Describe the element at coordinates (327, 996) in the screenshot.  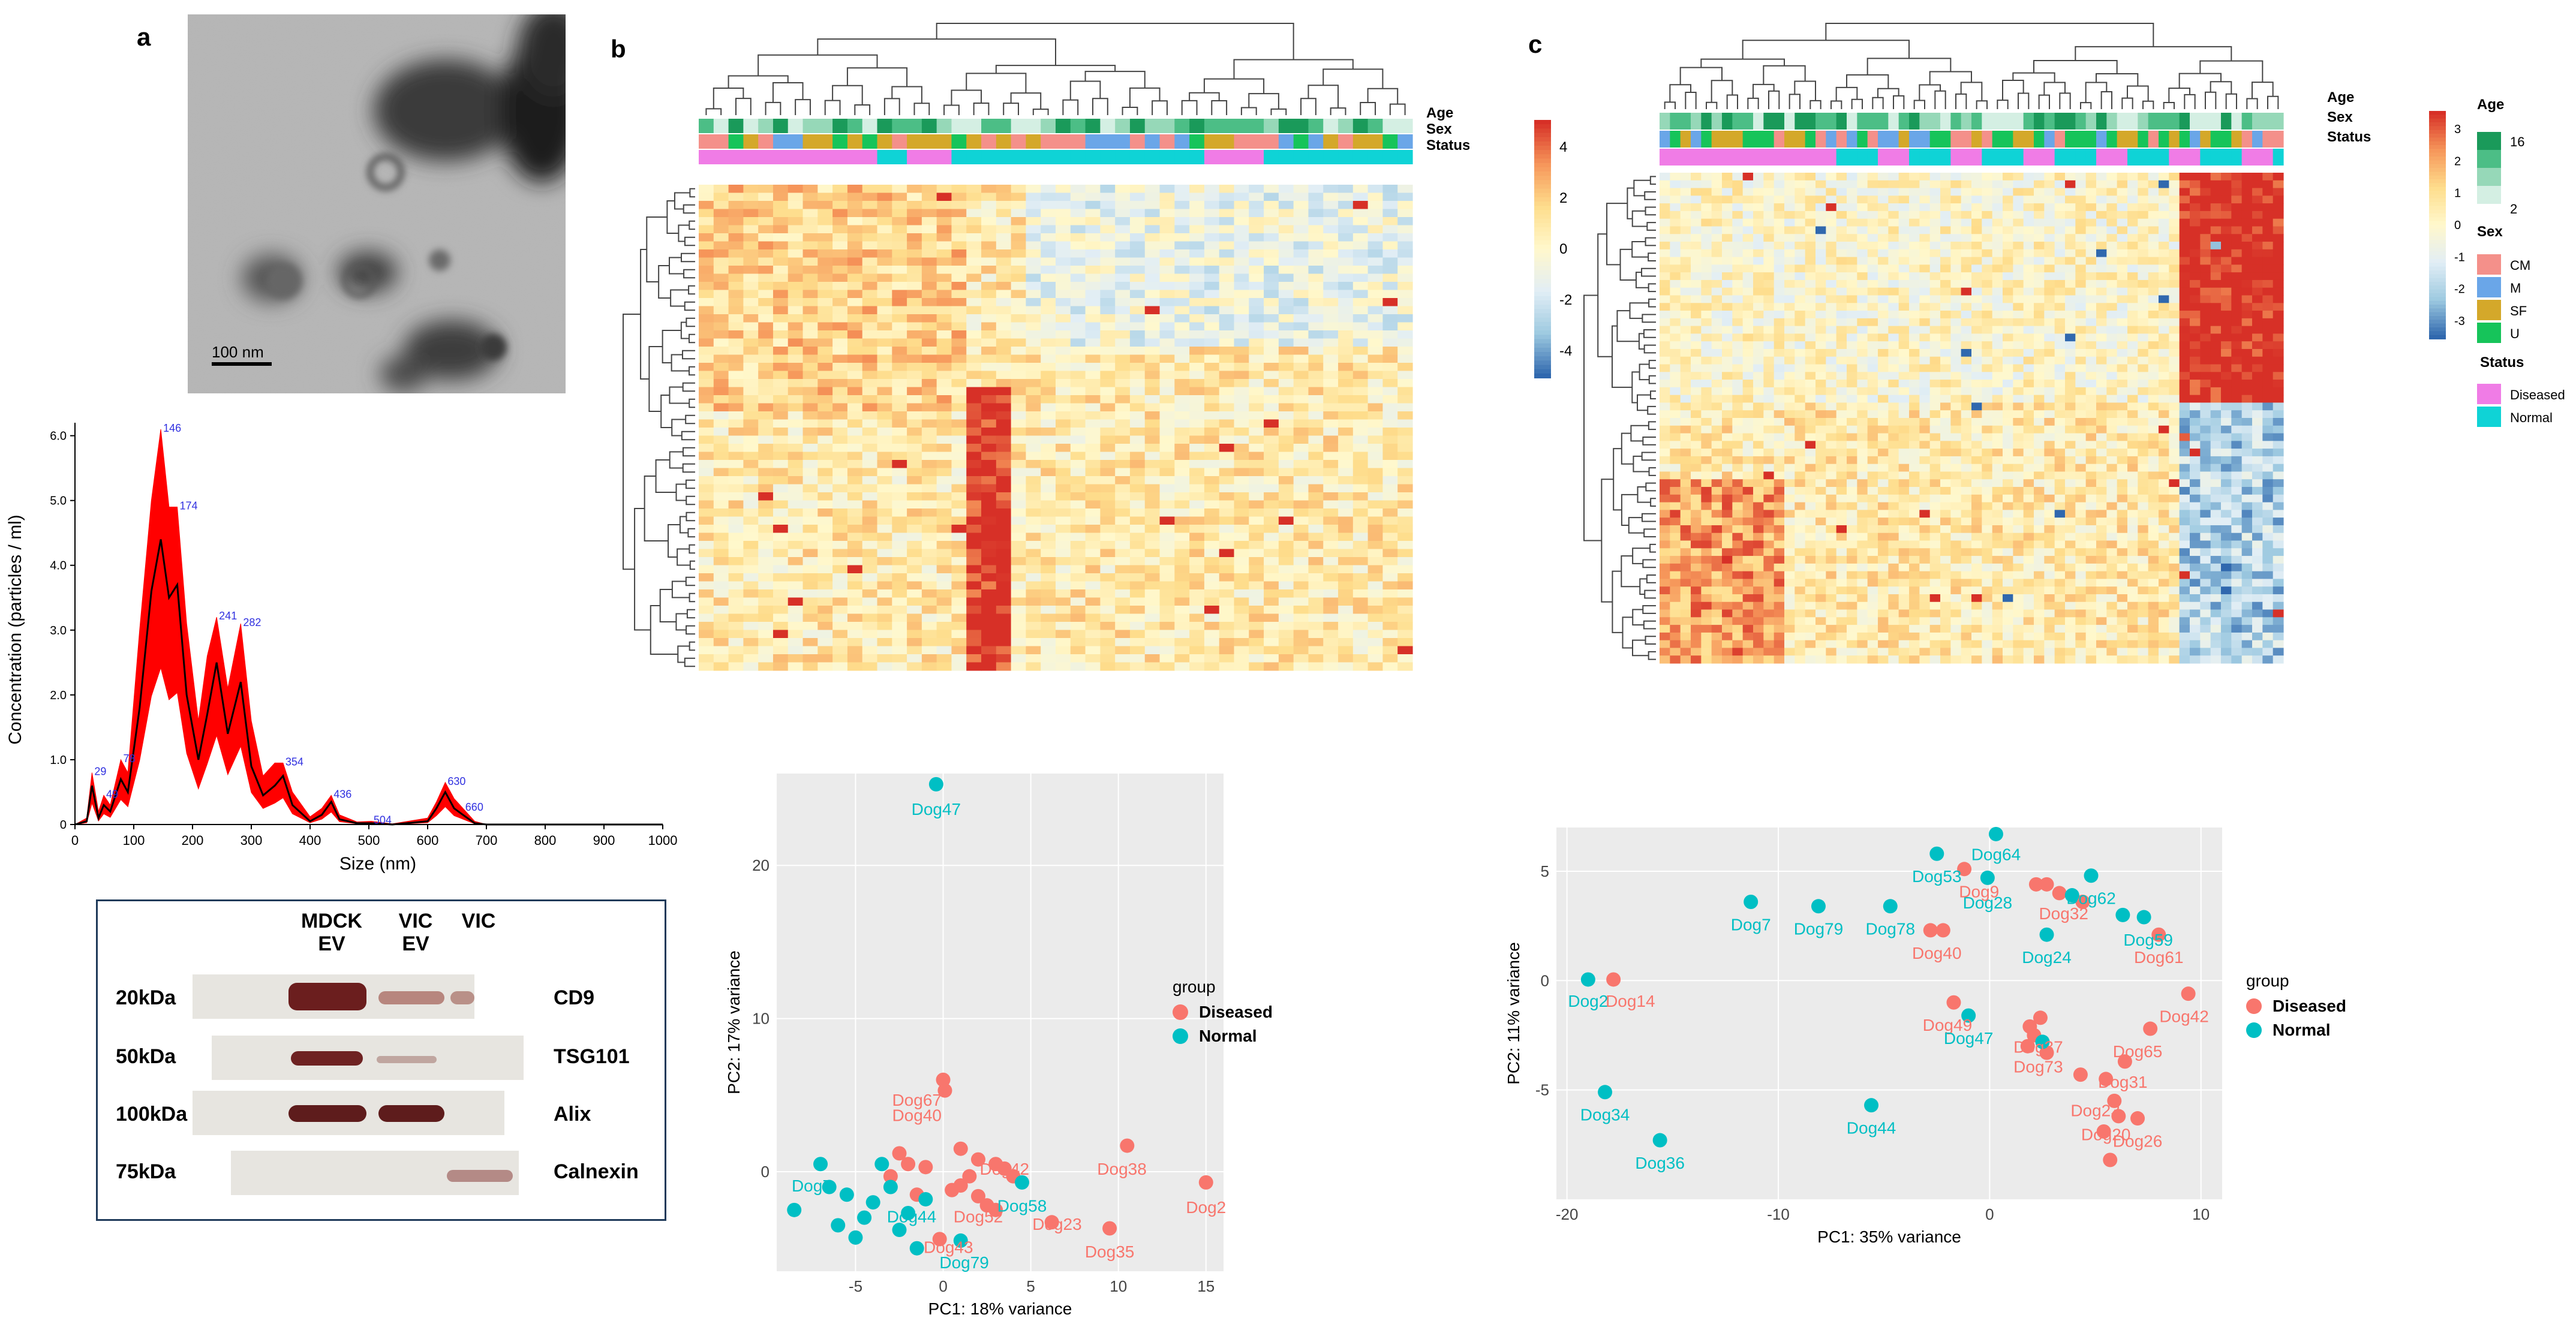
I see `blot-band` at that location.